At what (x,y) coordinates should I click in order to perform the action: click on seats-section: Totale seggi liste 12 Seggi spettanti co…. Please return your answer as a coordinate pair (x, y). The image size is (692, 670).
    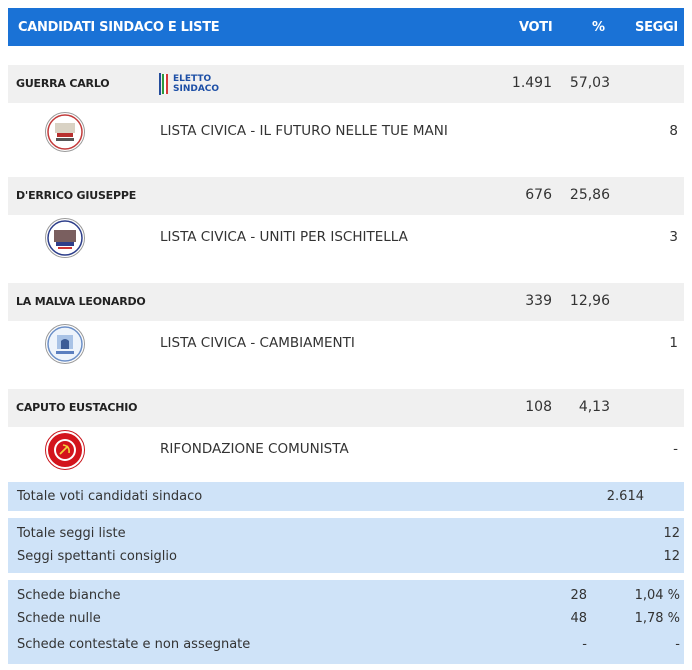
    Looking at the image, I should click on (346, 545).